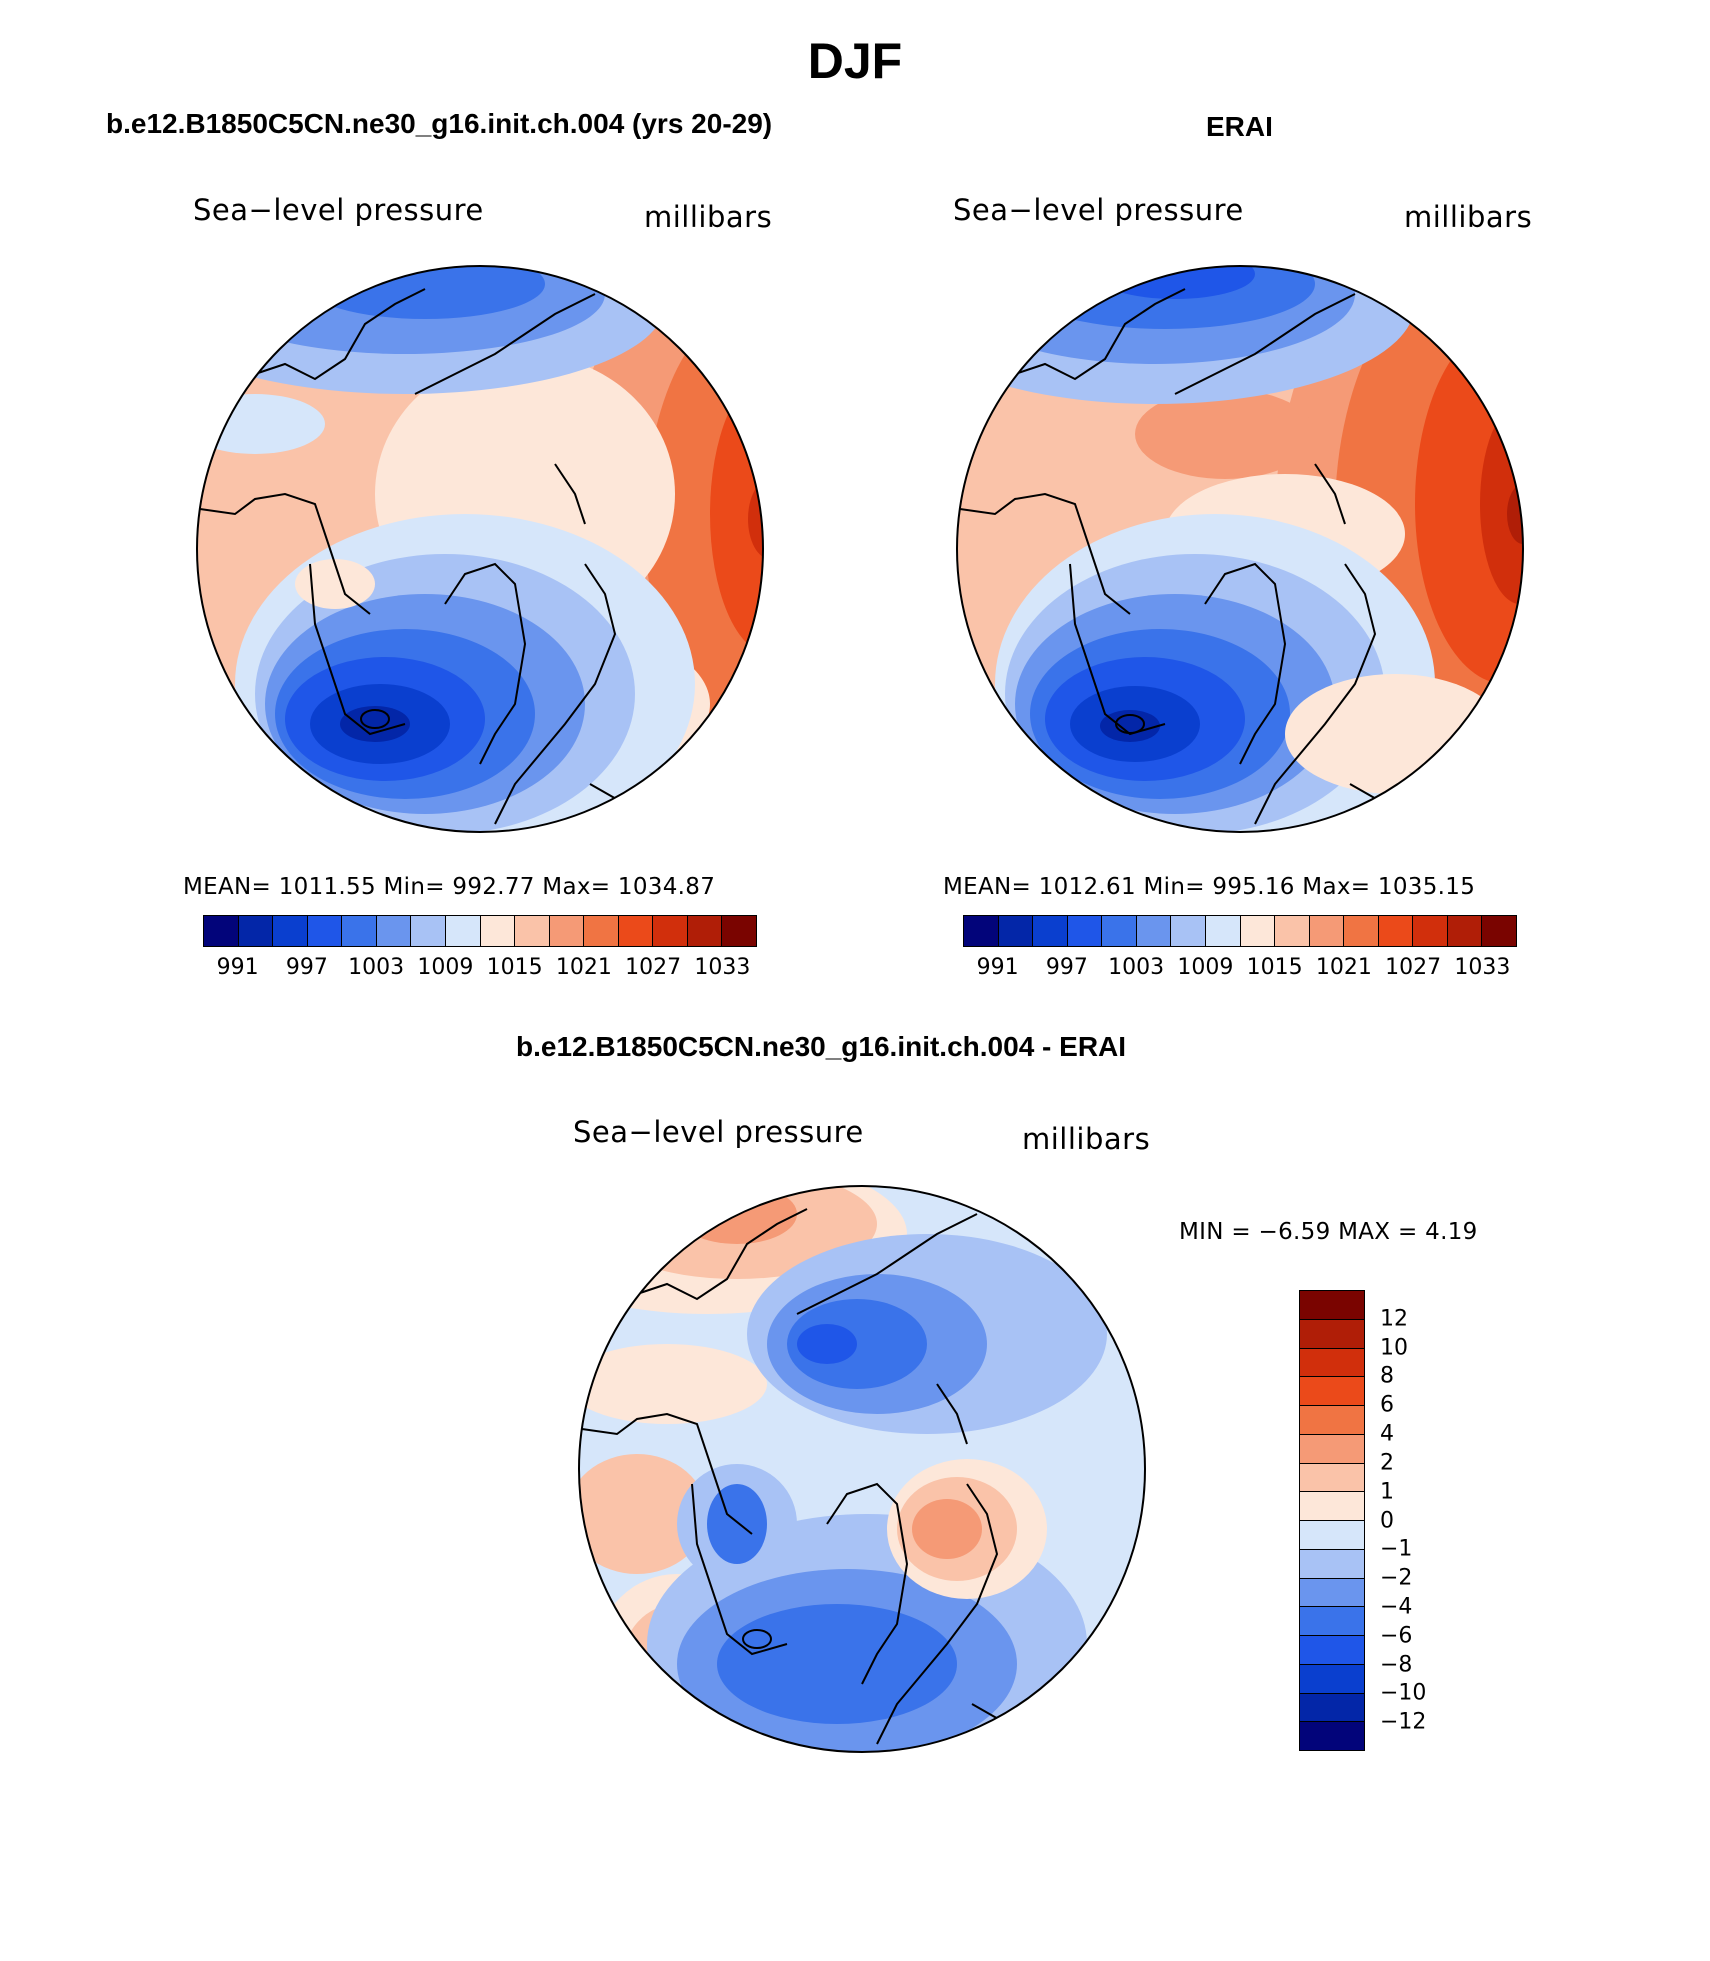  I want to click on obs-colorbar, so click(1240, 931).